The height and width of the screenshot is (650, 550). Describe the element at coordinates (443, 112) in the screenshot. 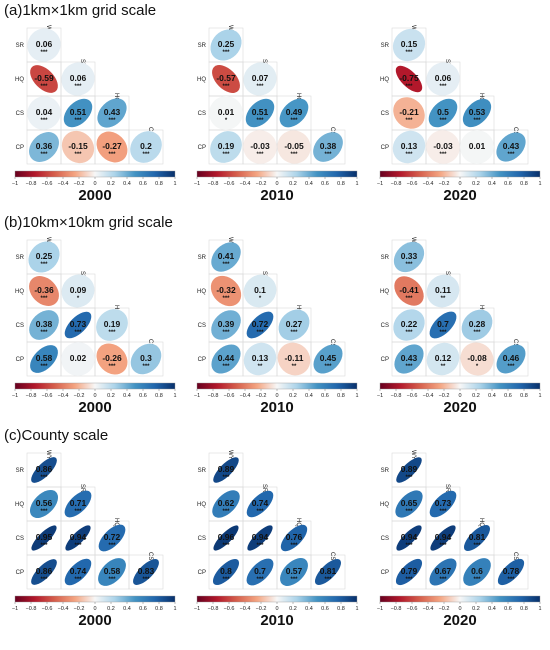

I see `corr-value: 0.5` at that location.